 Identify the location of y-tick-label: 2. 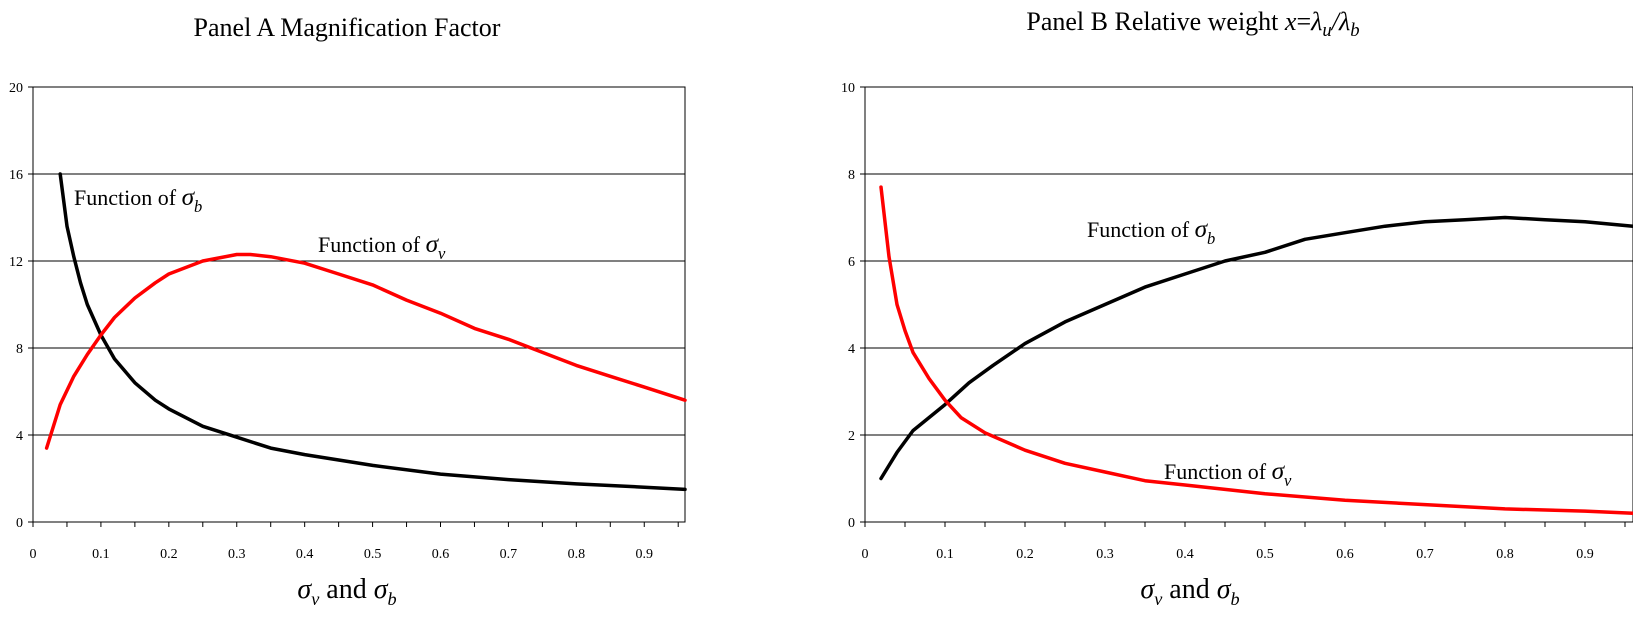
(851, 436).